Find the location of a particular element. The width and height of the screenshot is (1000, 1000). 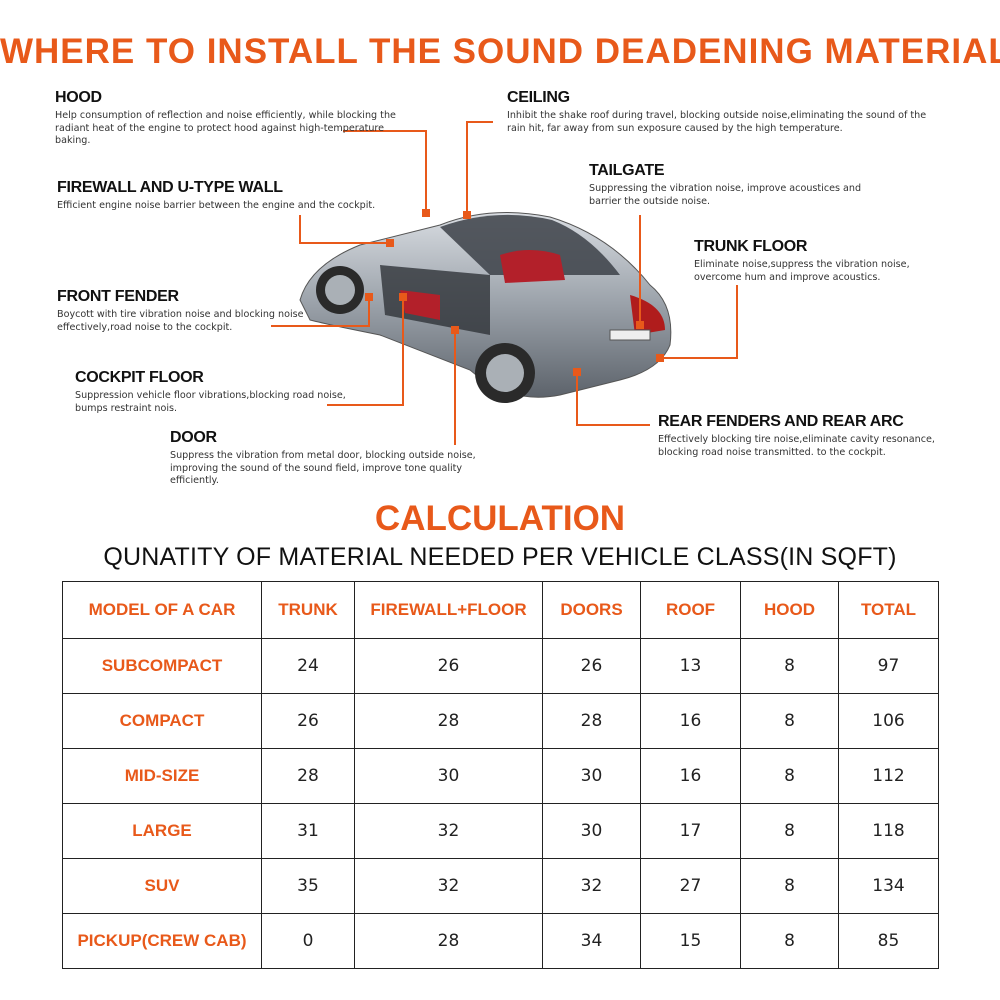

ceiling-leader-line is located at coordinates (479, 168).